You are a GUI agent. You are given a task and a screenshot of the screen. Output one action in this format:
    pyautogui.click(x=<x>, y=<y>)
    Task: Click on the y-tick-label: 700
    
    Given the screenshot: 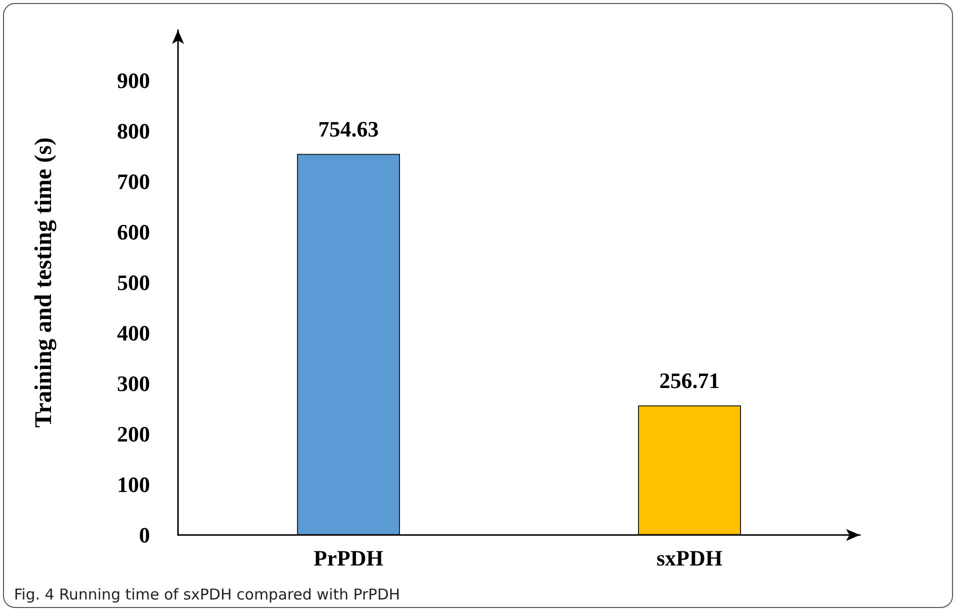 What is the action you would take?
    pyautogui.click(x=133, y=181)
    